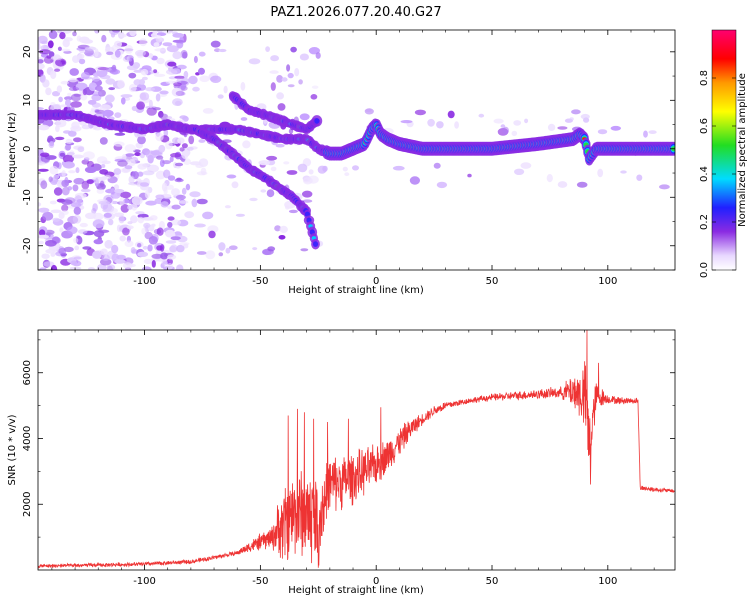 Image resolution: width=750 pixels, height=600 pixels. Describe the element at coordinates (356, 137) in the screenshot. I see `spectrogram-ridge-main-trace` at that location.